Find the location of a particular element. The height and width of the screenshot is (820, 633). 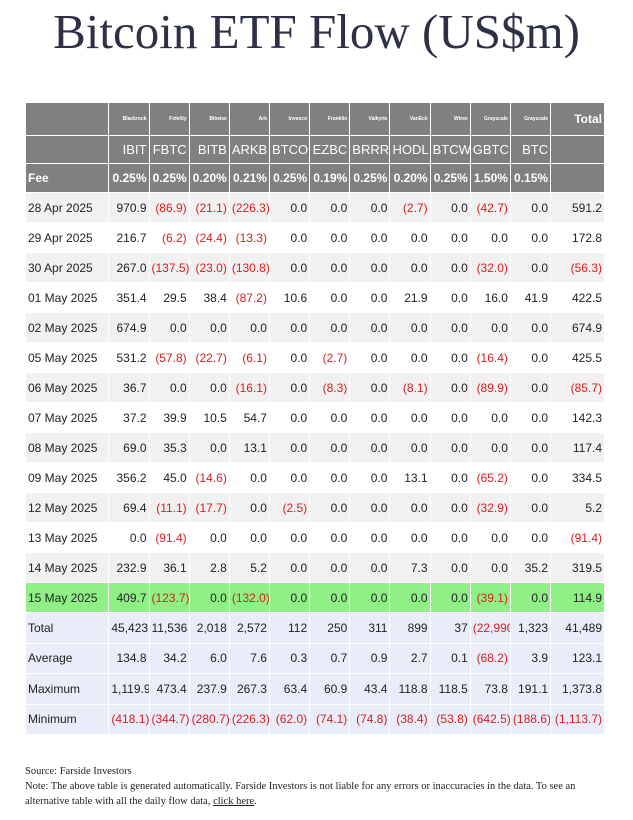

summary-value: 112 is located at coordinates (289, 628).